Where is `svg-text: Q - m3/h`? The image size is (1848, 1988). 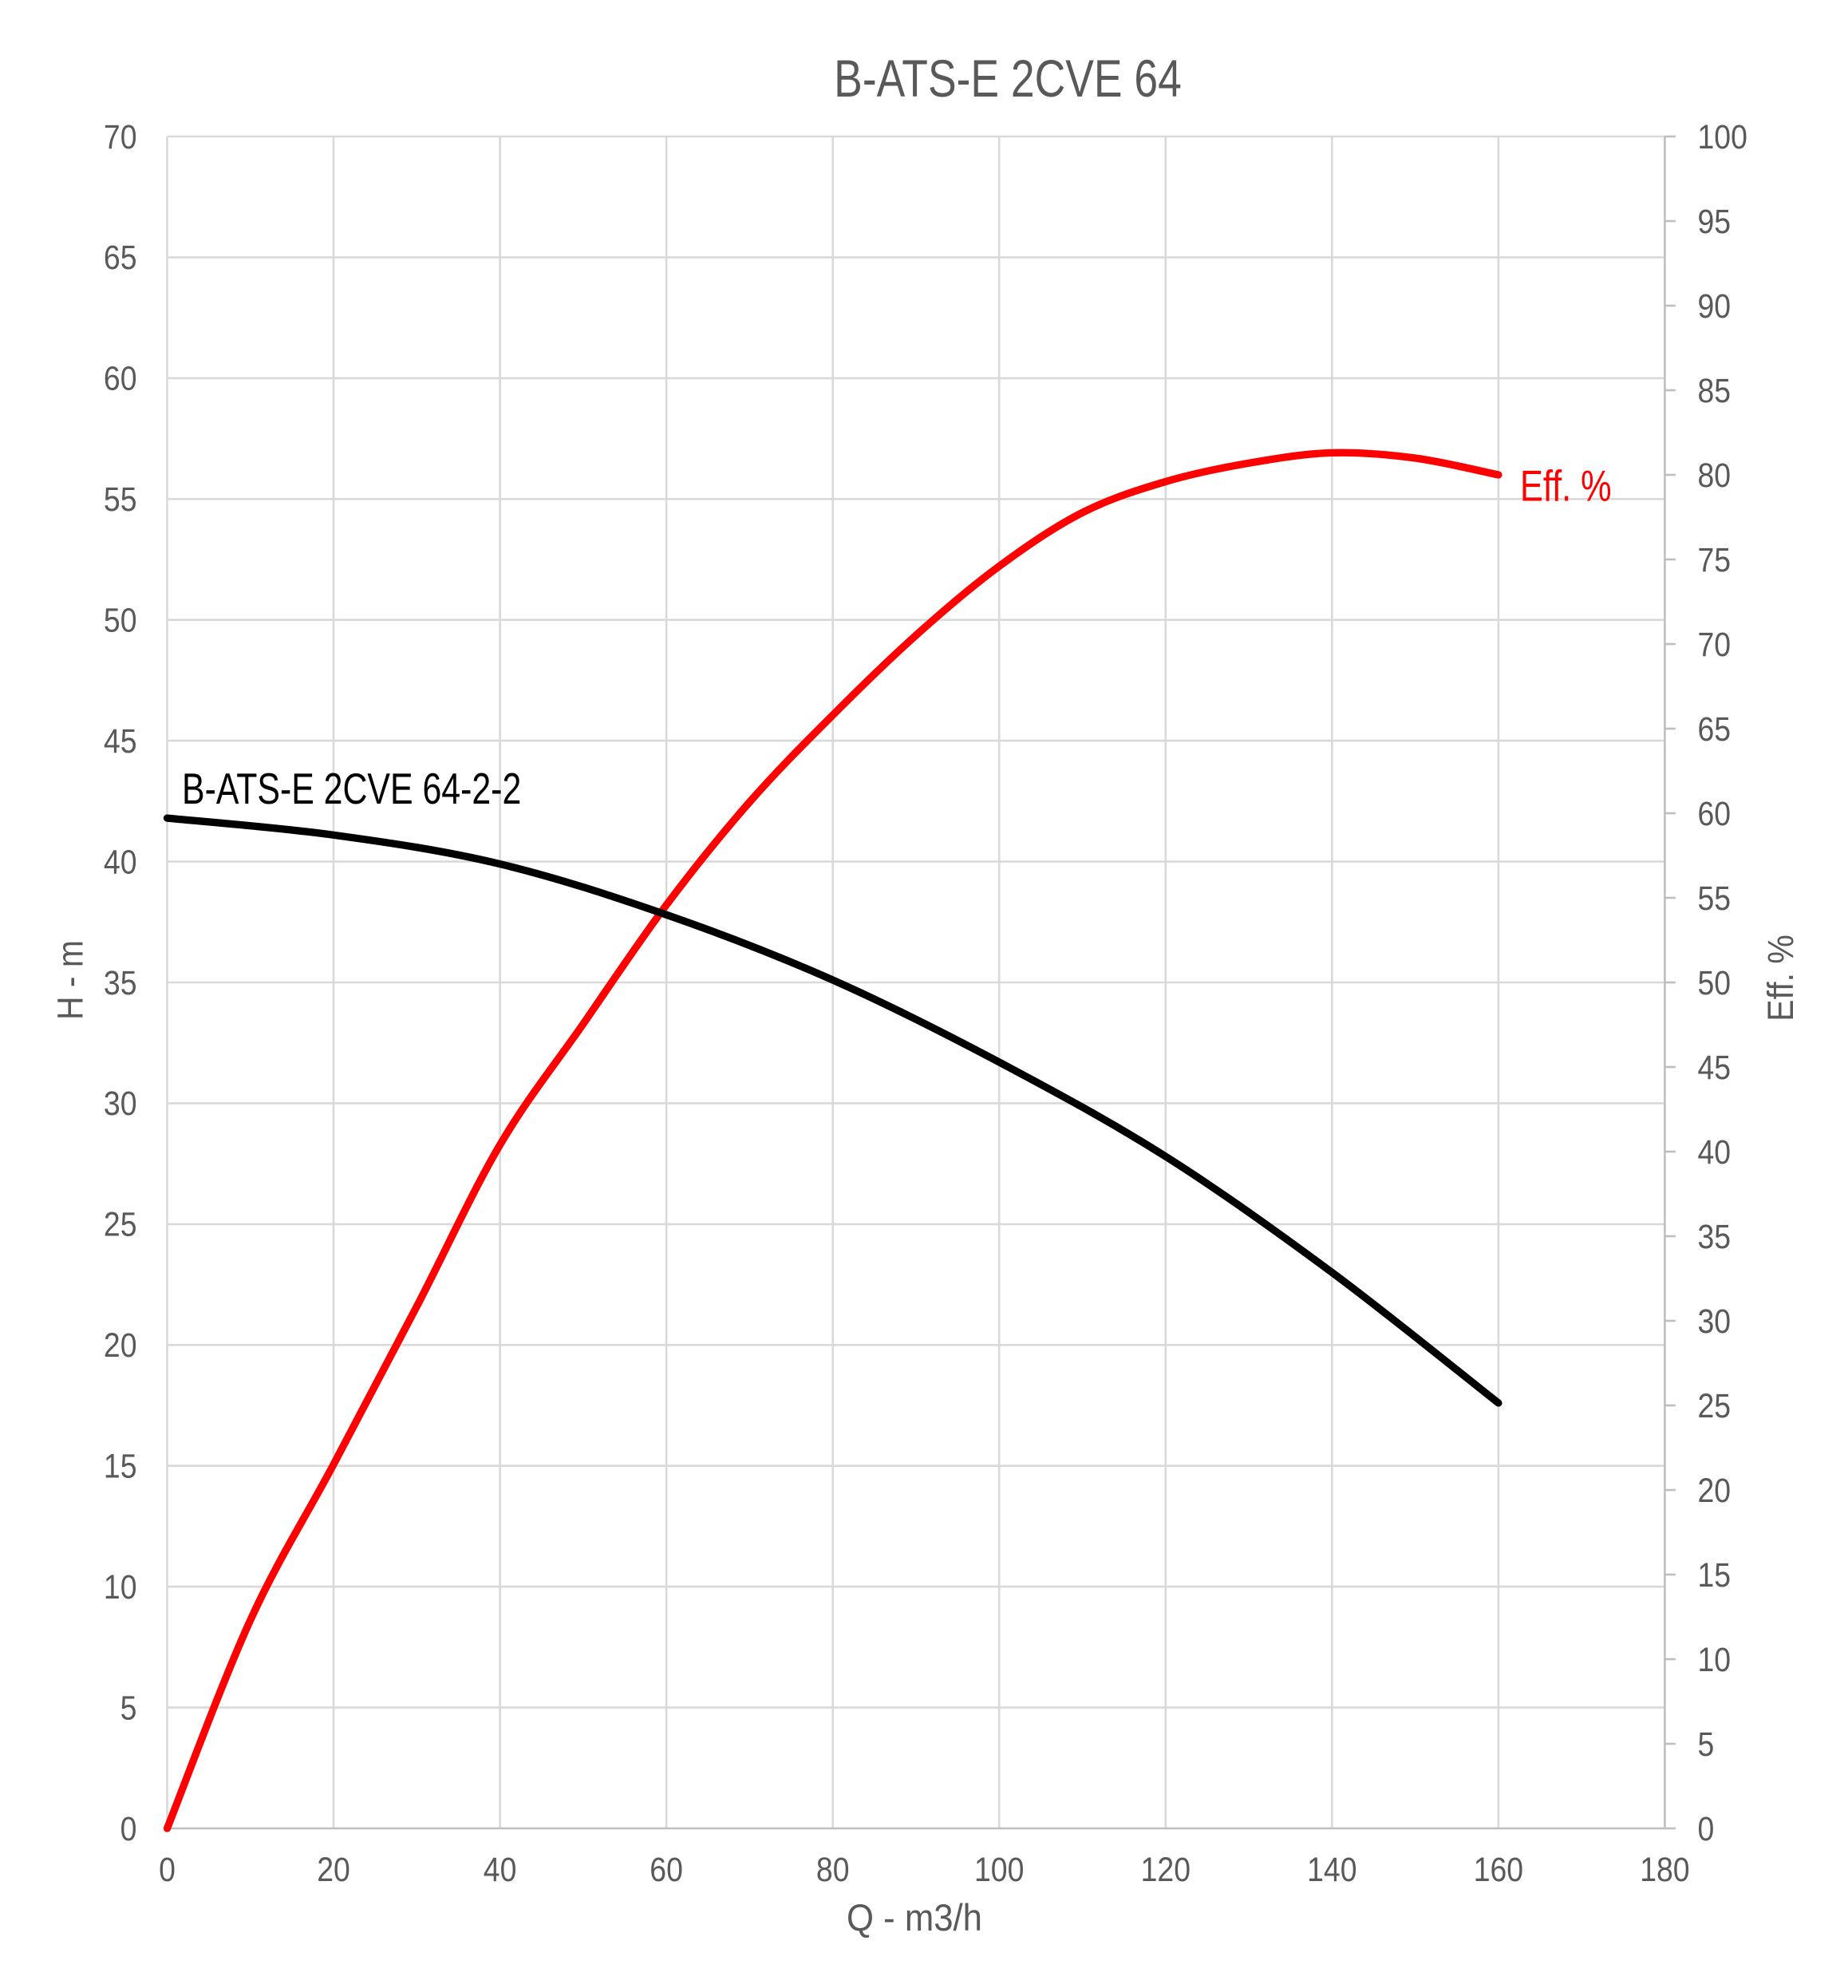
svg-text: Q - m3/h is located at coordinates (914, 1918).